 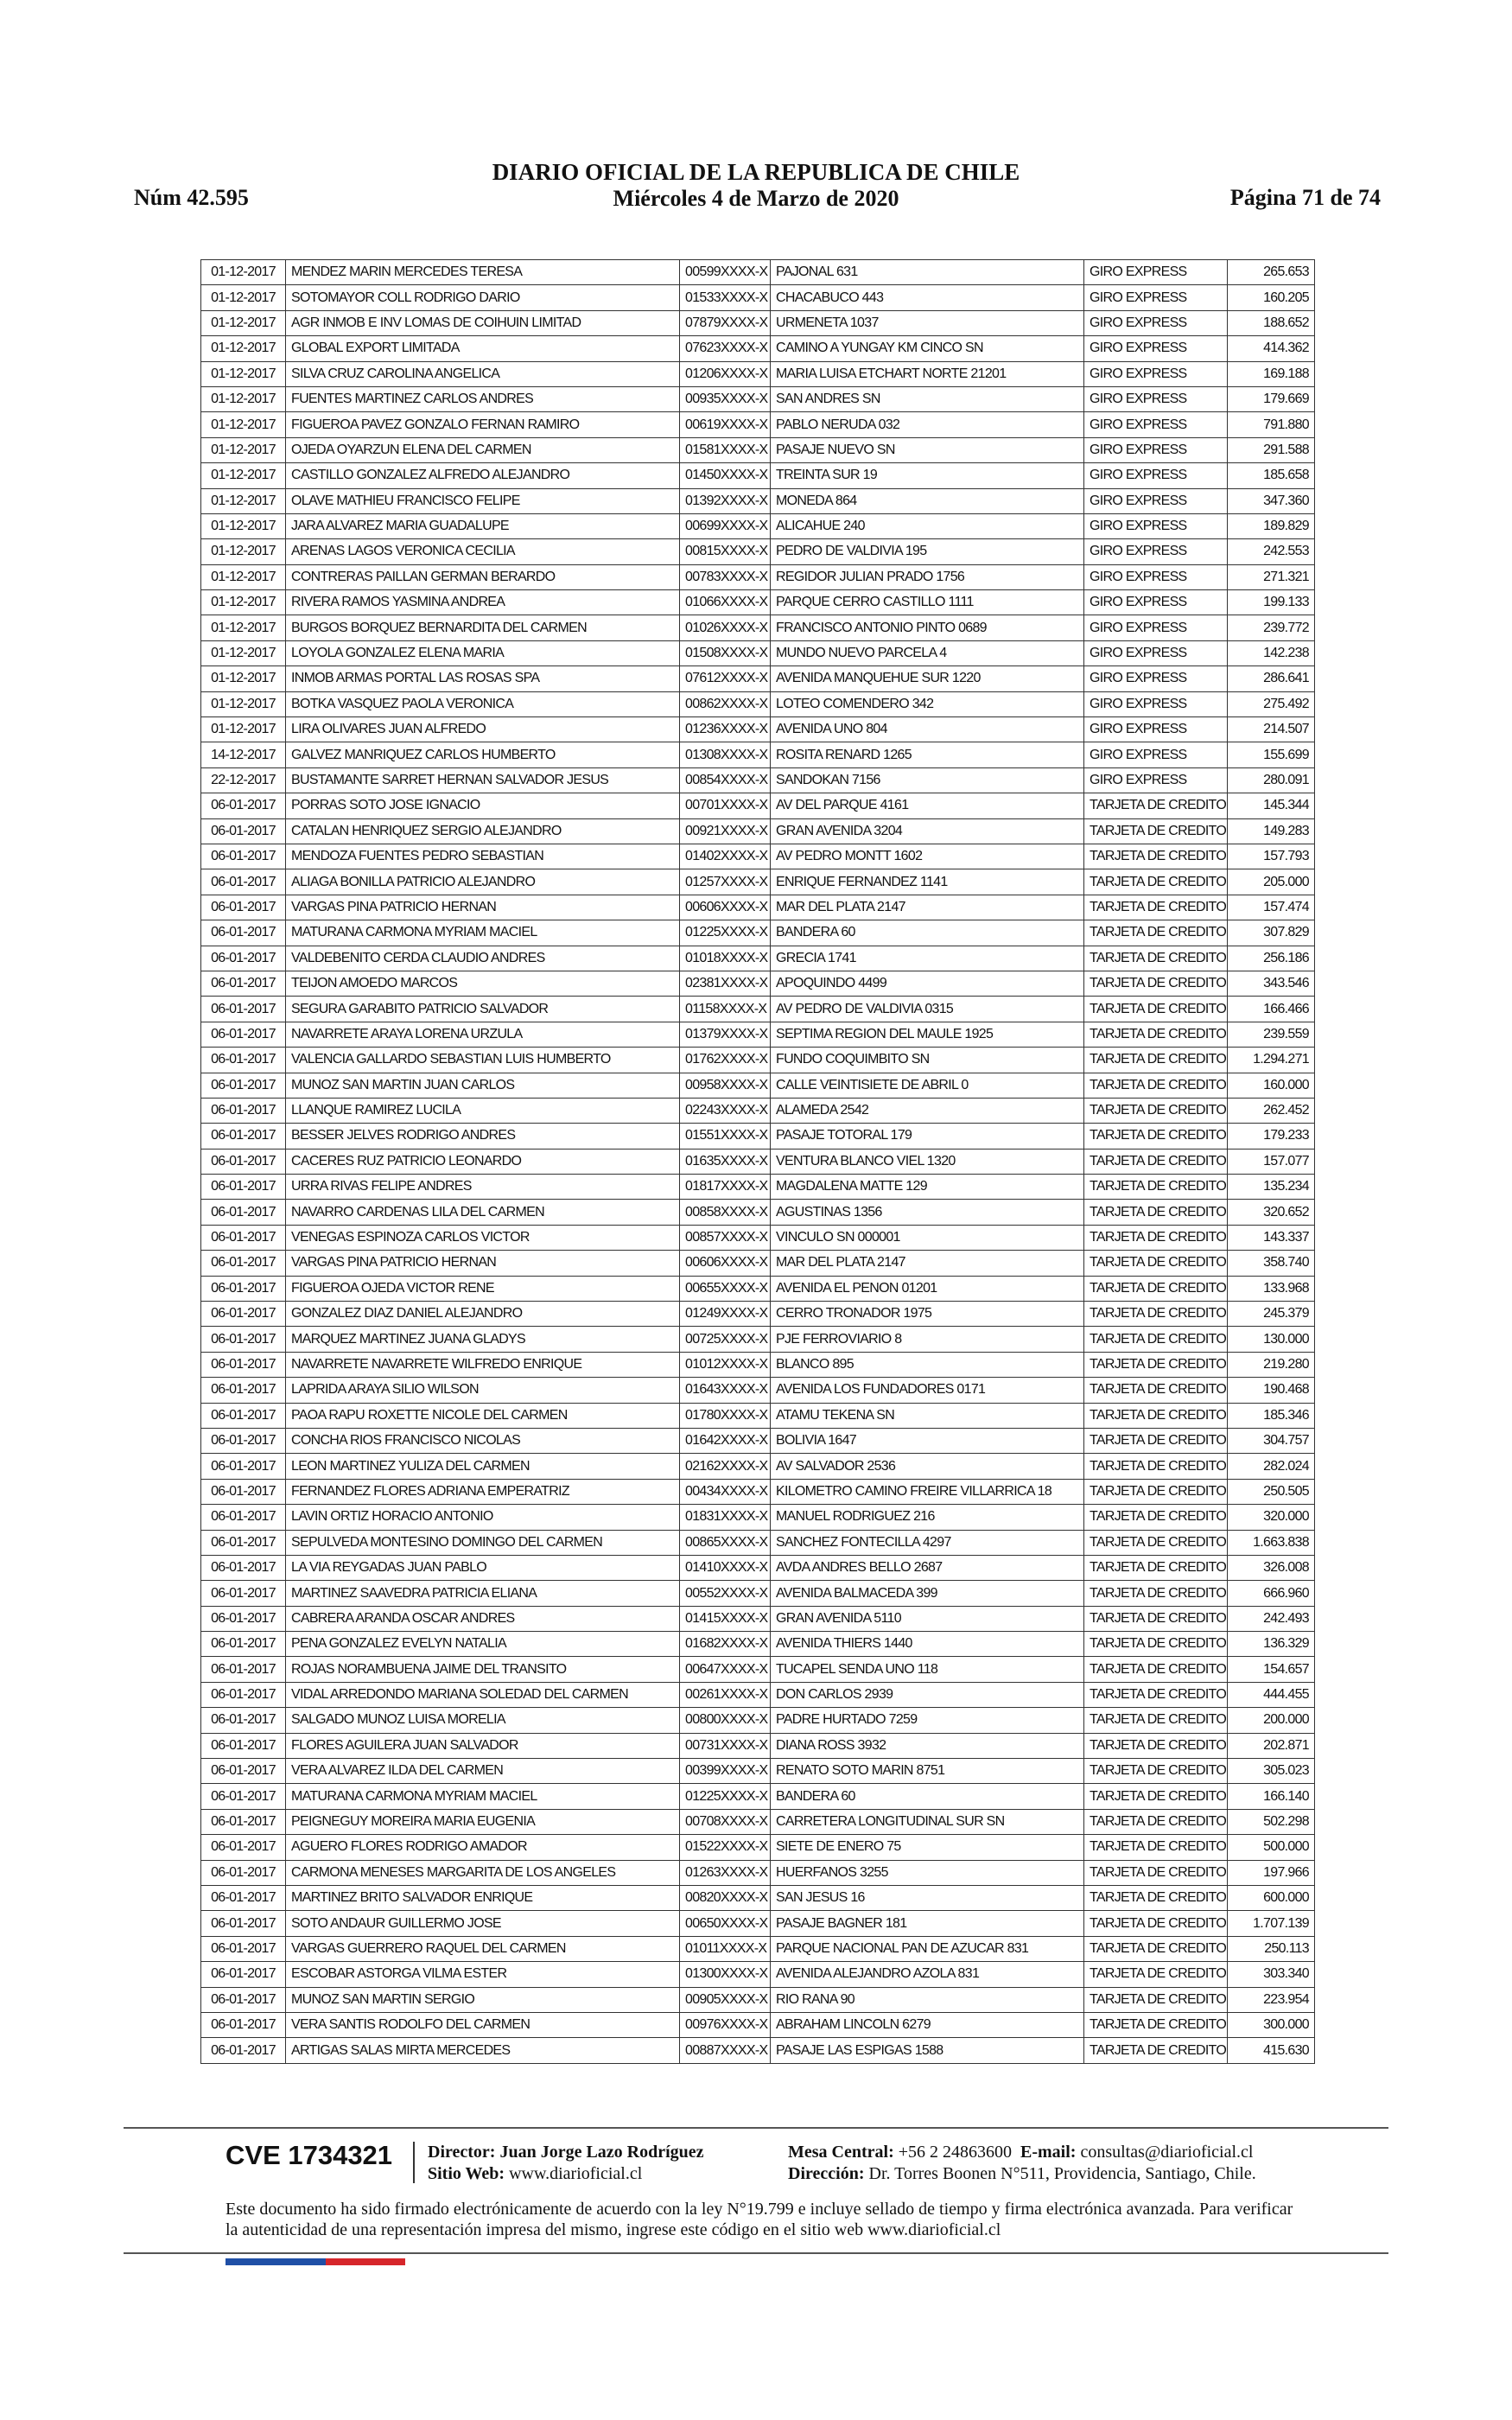 What do you see at coordinates (1271, 1009) in the screenshot?
I see `amount: 166.466` at bounding box center [1271, 1009].